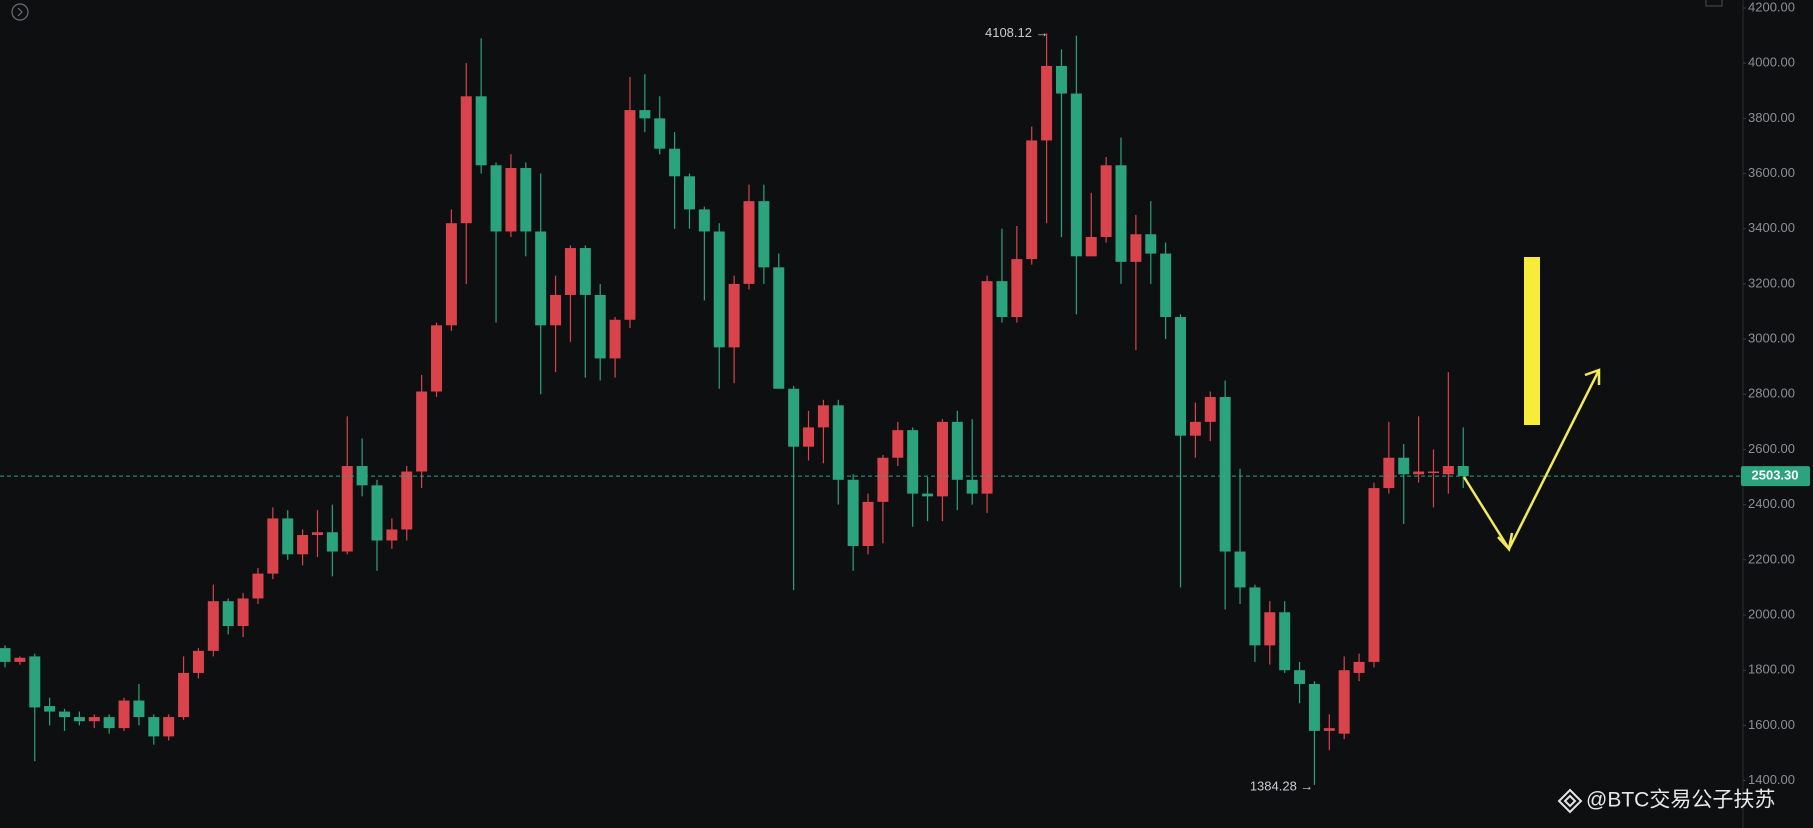  I want to click on highlight-bar, so click(1532, 341).